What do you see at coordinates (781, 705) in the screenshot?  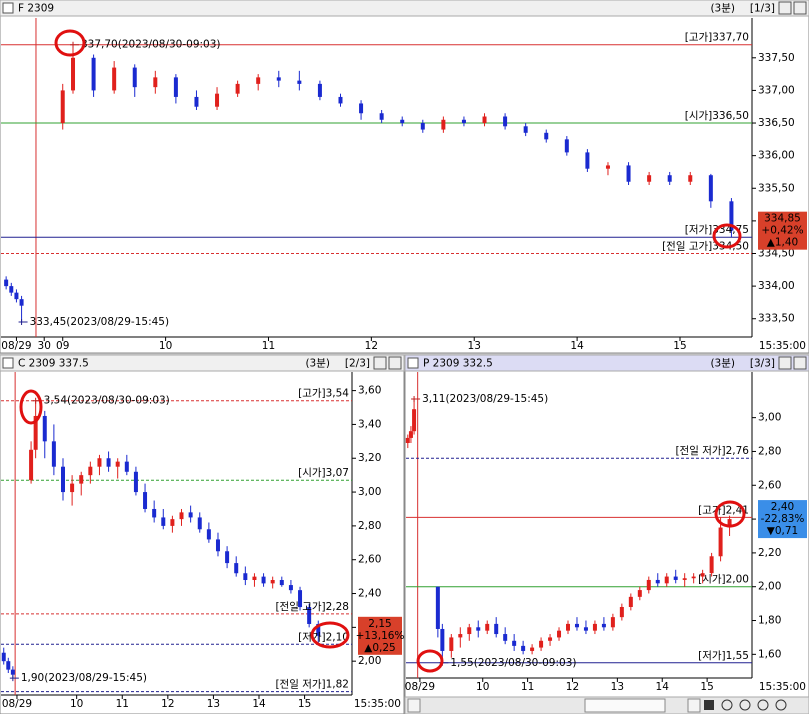 I see `zoom-fit` at bounding box center [781, 705].